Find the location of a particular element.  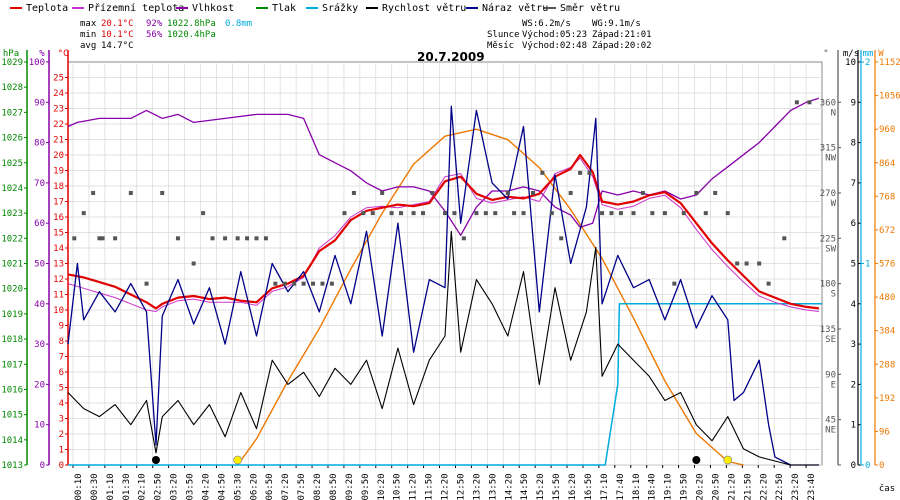

x-tick-label: 16:50 is located at coordinates (589, 486).